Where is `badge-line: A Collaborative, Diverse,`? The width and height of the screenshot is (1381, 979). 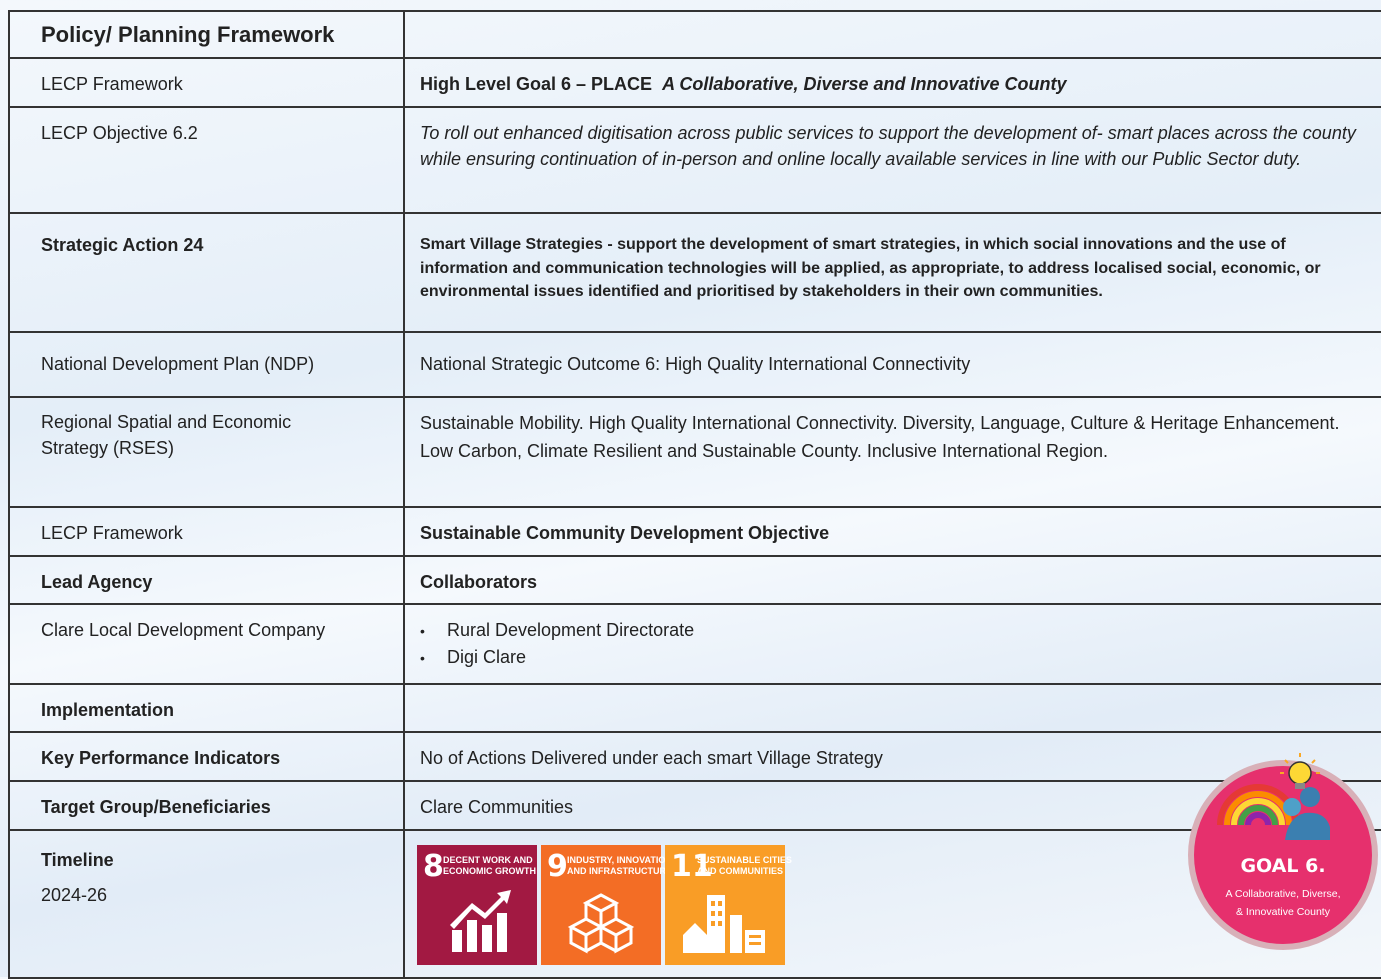 badge-line: A Collaborative, Diverse, is located at coordinates (1283, 894).